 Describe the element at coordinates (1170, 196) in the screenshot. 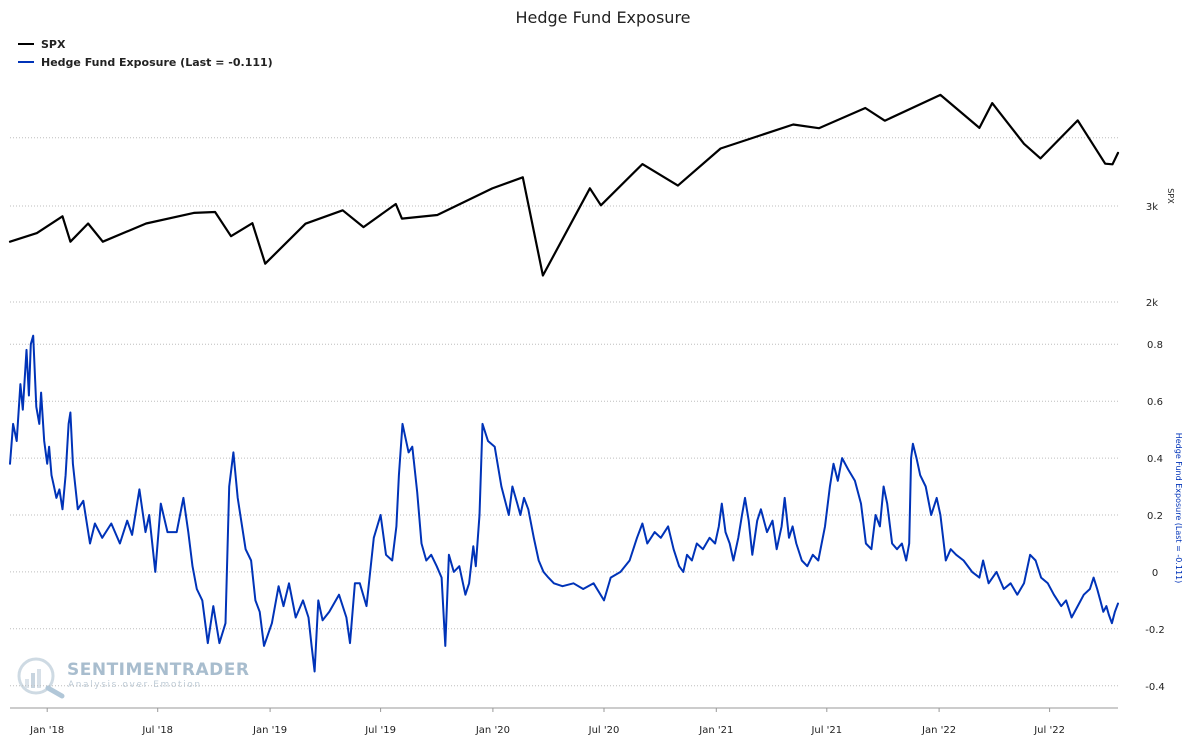

I see `spx-axis-title: SPX` at that location.